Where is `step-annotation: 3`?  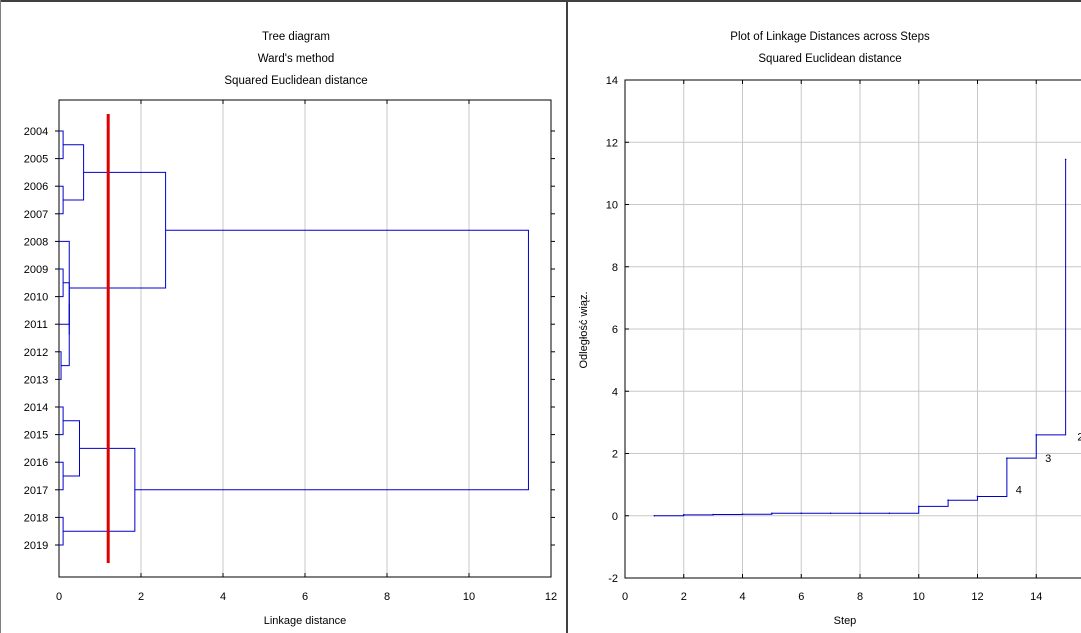 step-annotation: 3 is located at coordinates (1048, 459).